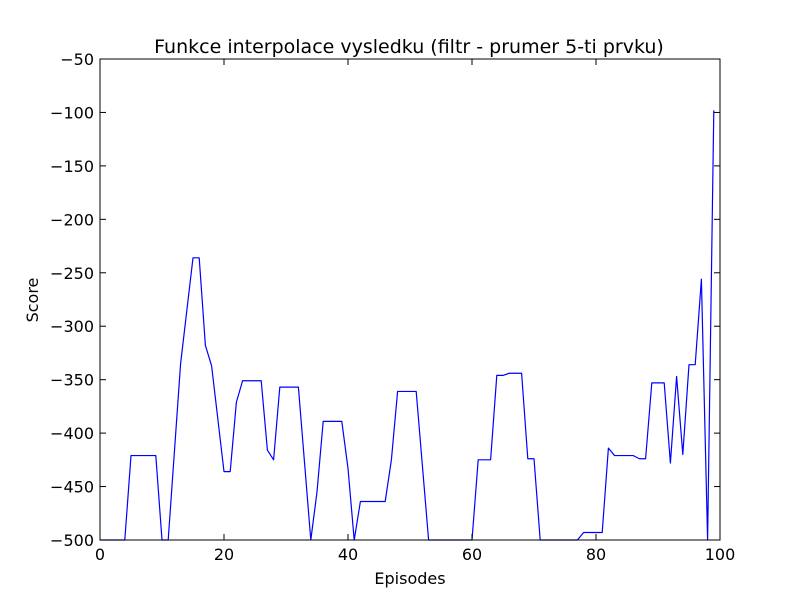 Image resolution: width=800 pixels, height=600 pixels. Describe the element at coordinates (472, 554) in the screenshot. I see `x-tick-label: 60` at that location.